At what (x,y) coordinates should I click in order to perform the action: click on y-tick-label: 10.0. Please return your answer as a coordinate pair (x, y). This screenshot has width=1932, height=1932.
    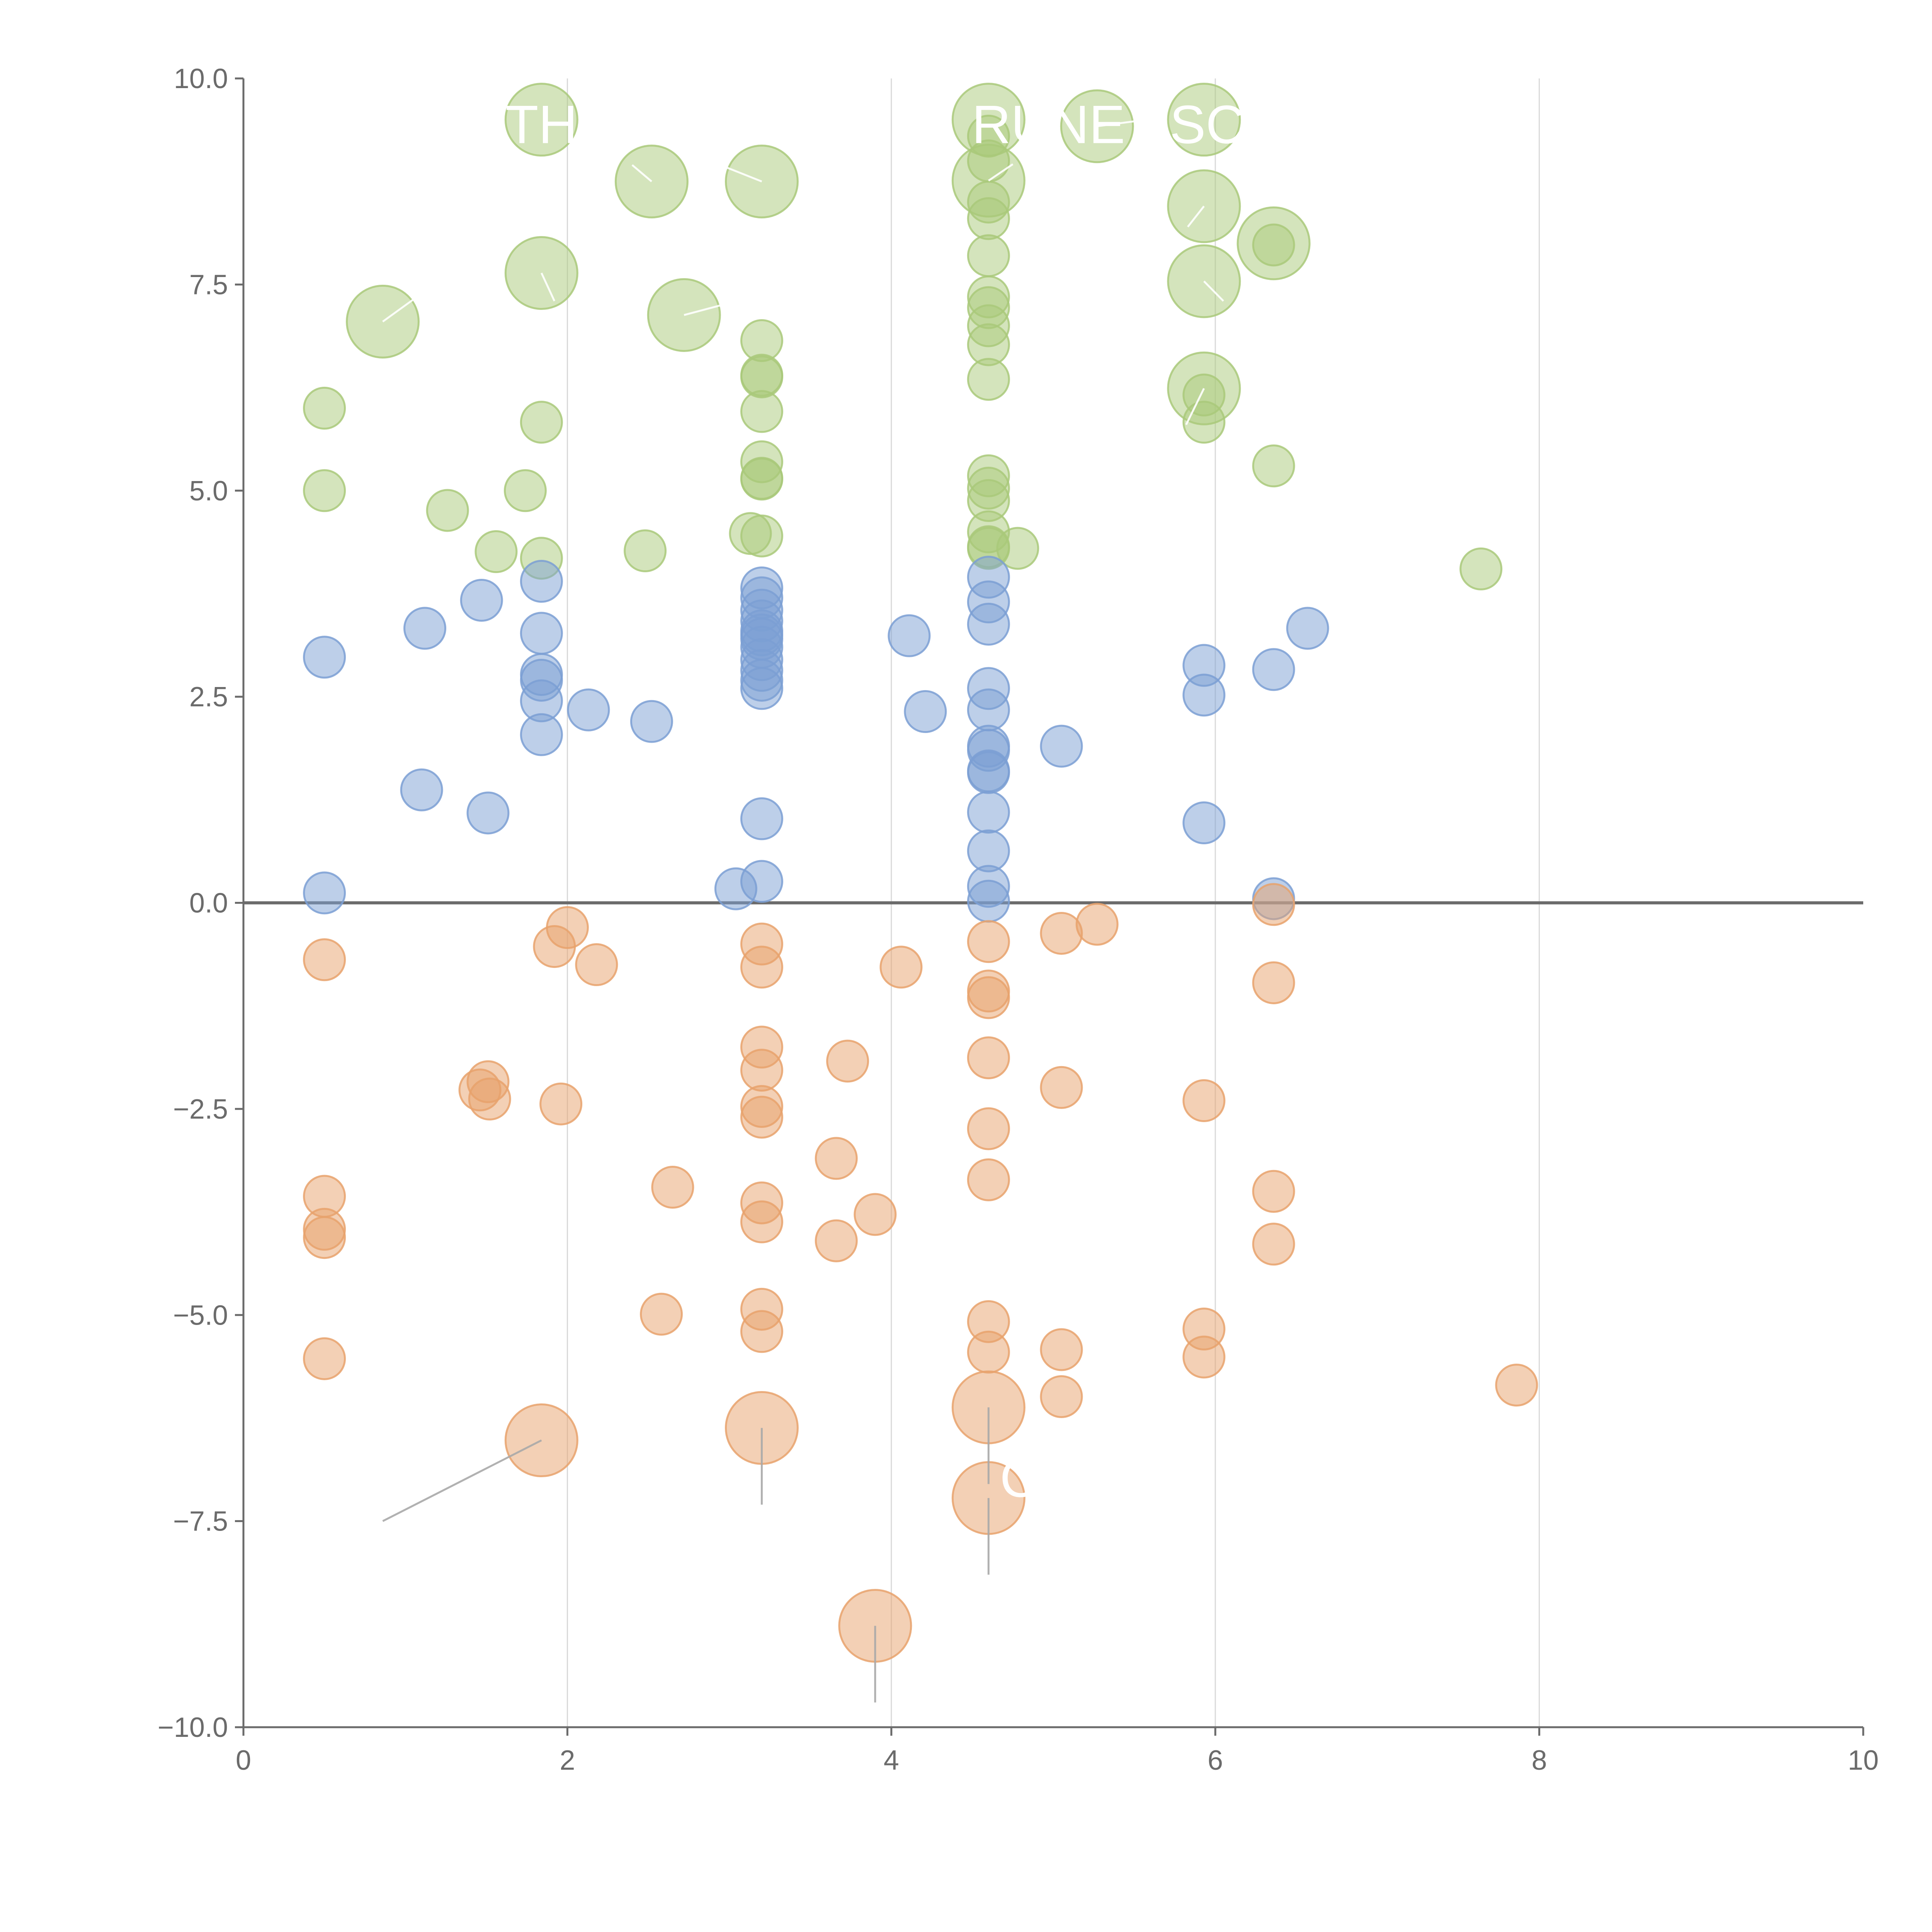
    Looking at the image, I should click on (201, 78).